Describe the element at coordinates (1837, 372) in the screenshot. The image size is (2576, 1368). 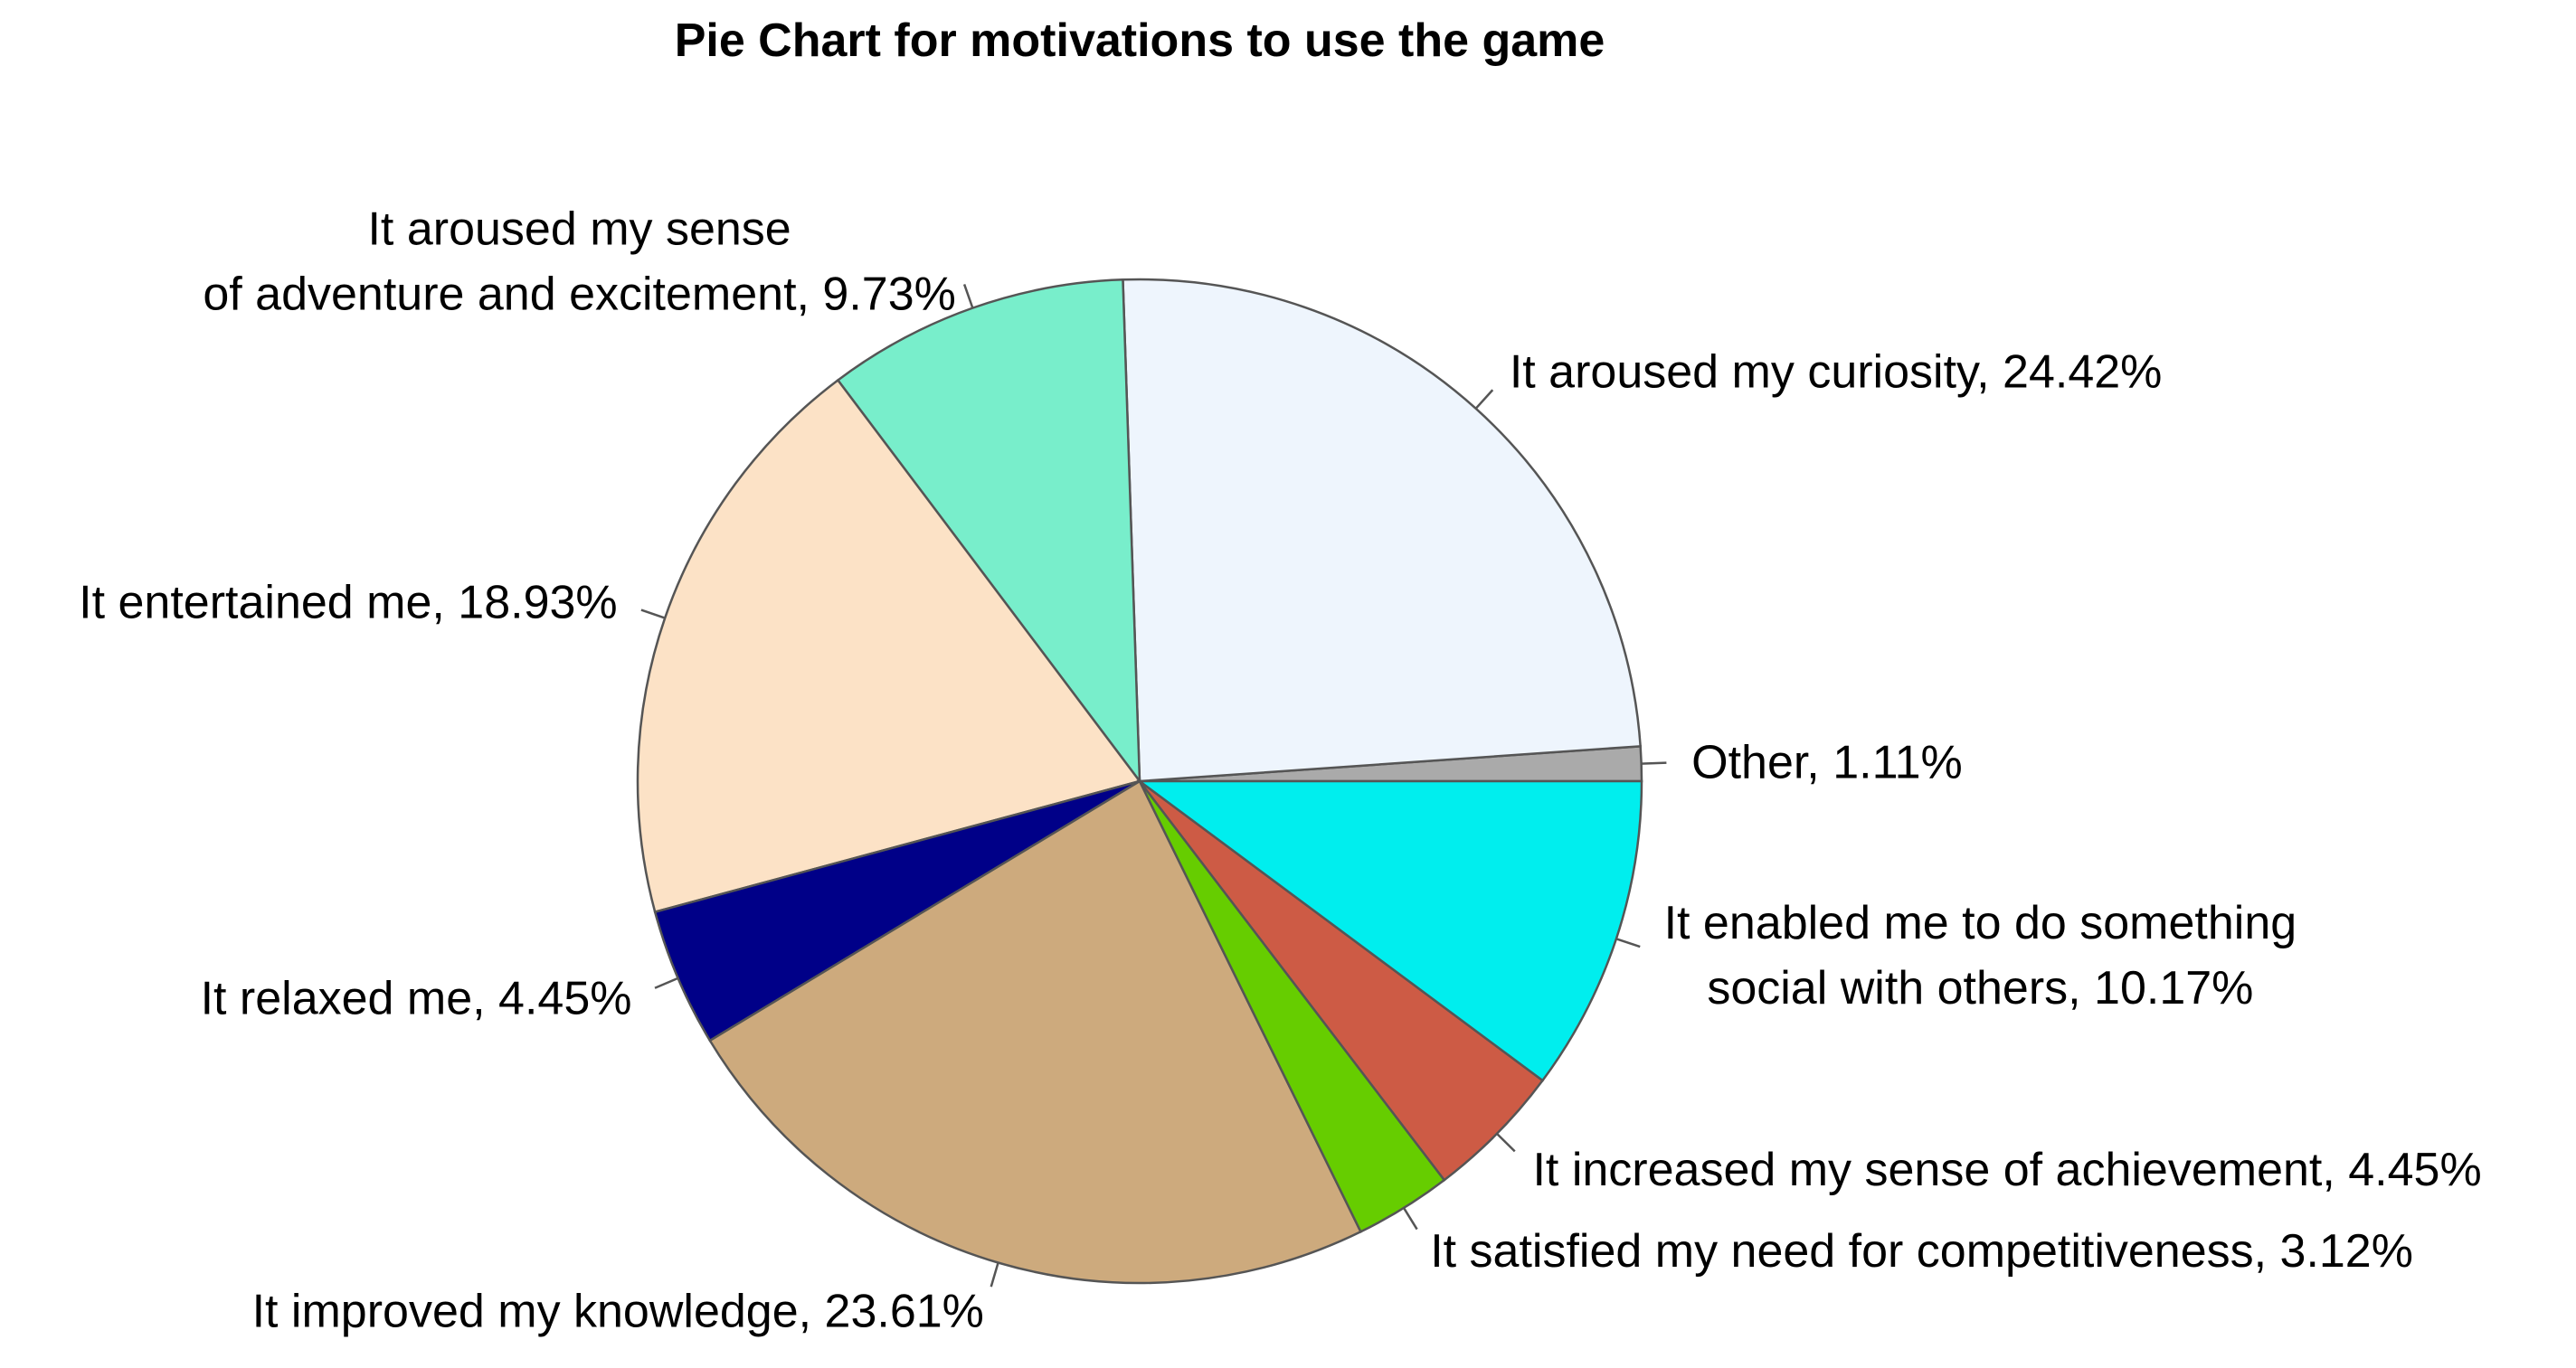
I see `slice-label-it-aroused-my-curiosity: It aroused my curiosity, 24.42%` at that location.